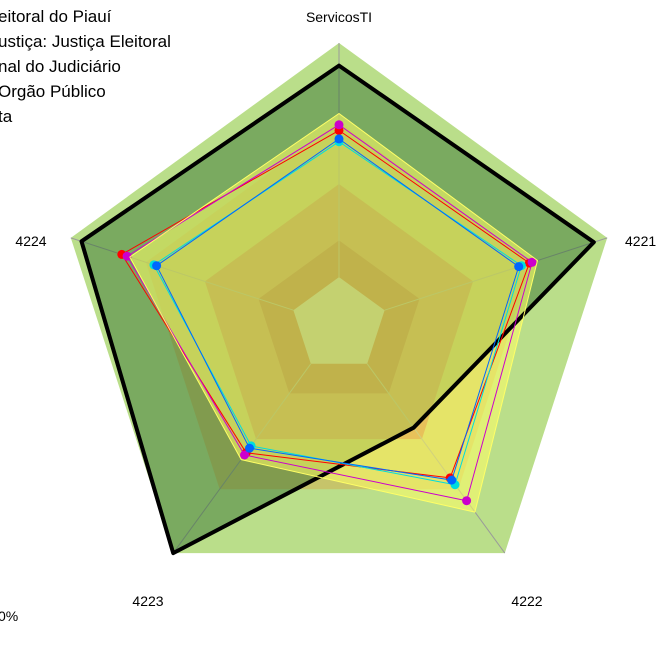  I want to click on legend-entry: Orgão Público, so click(53, 91).